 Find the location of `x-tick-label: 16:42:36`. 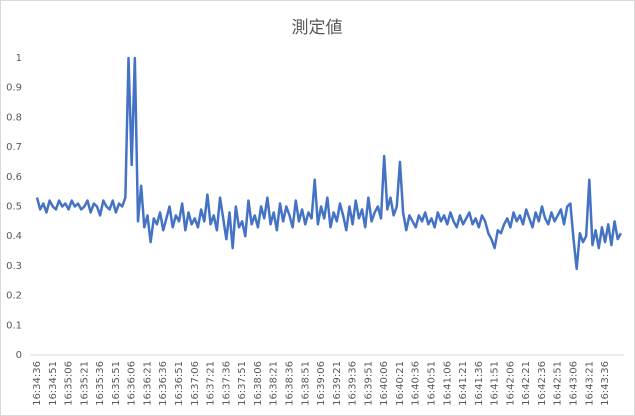

x-tick-label: 16:42:36 is located at coordinates (542, 383).